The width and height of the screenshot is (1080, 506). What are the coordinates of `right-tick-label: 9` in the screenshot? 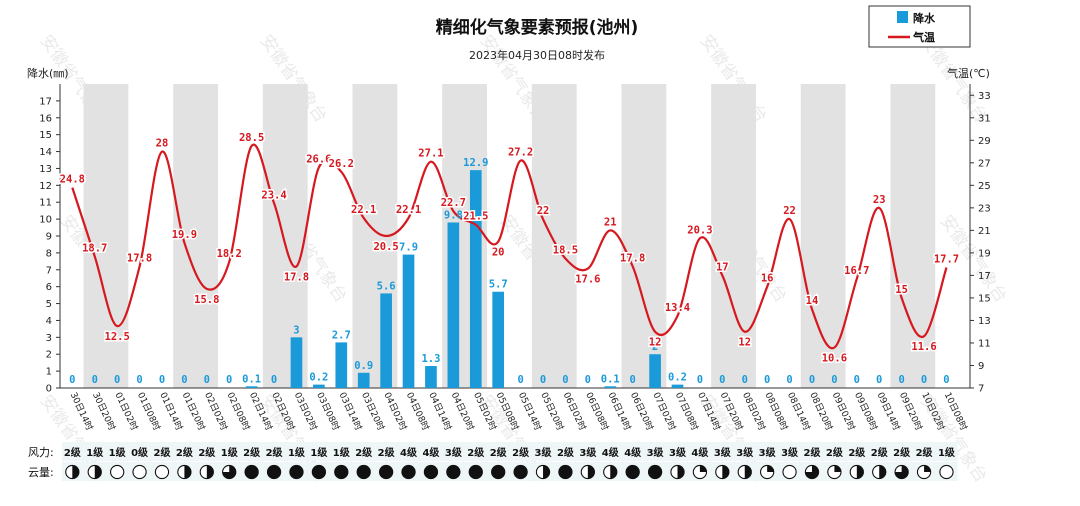 It's located at (981, 366).